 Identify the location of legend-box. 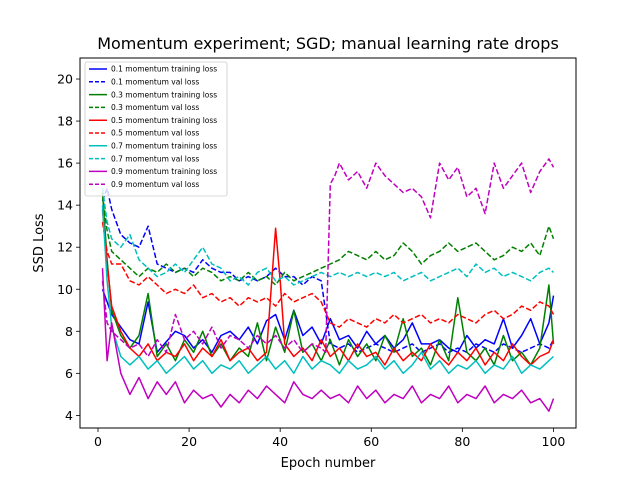
(156, 129).